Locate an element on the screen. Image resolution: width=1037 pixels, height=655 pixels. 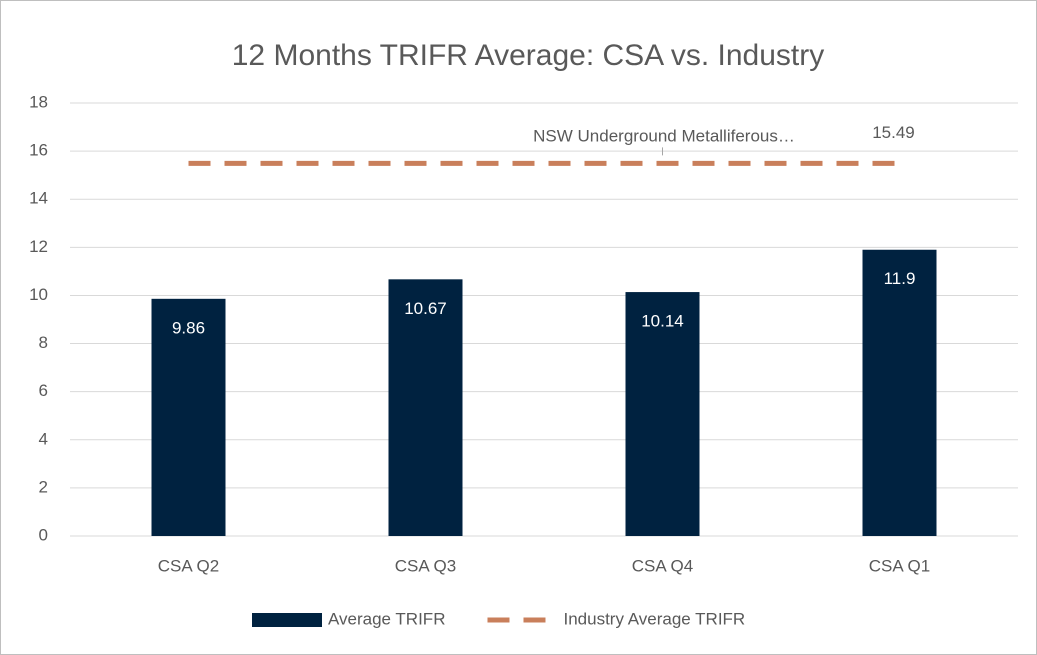
x-tick-label: CSA Q1 is located at coordinates (899, 565).